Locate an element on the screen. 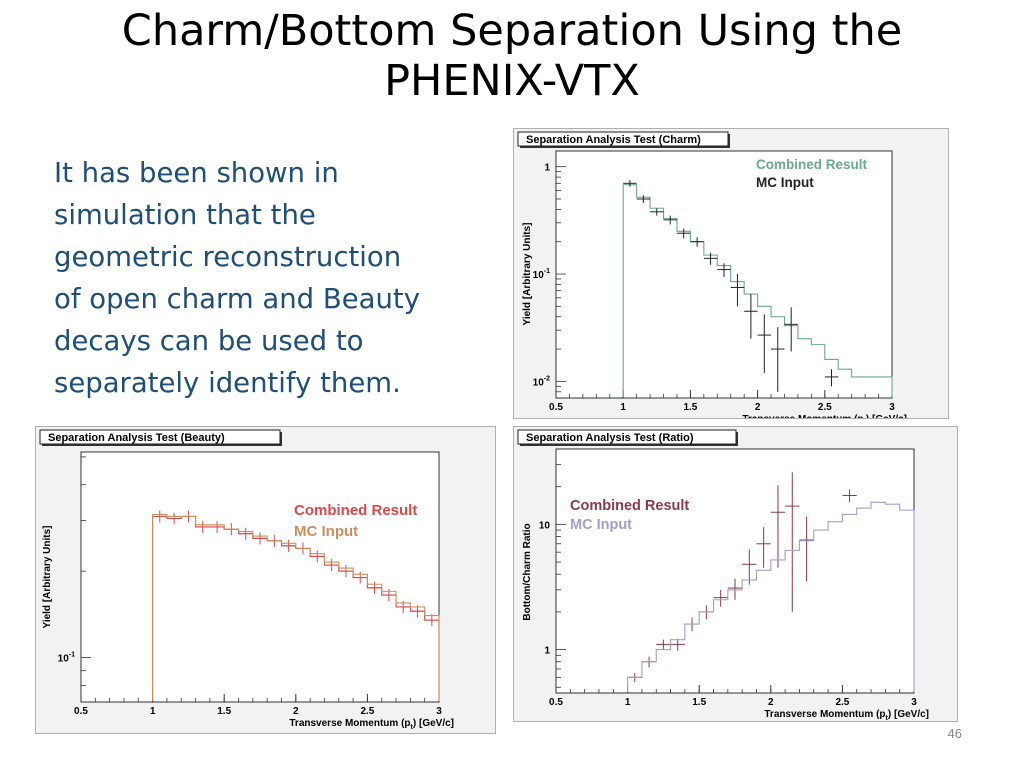  bullet-line: decays can be used to is located at coordinates (209, 341).